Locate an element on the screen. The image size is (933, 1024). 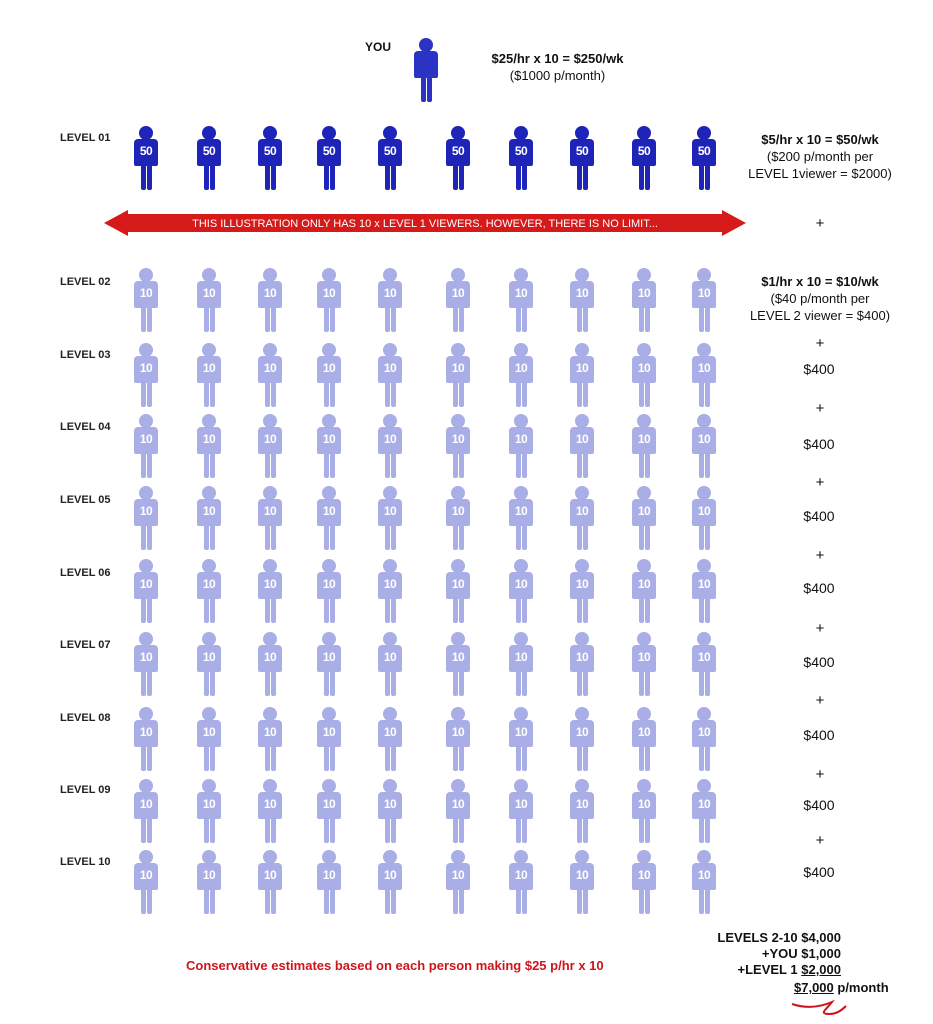
summary-level1-value: $2,000 is located at coordinates (821, 969).